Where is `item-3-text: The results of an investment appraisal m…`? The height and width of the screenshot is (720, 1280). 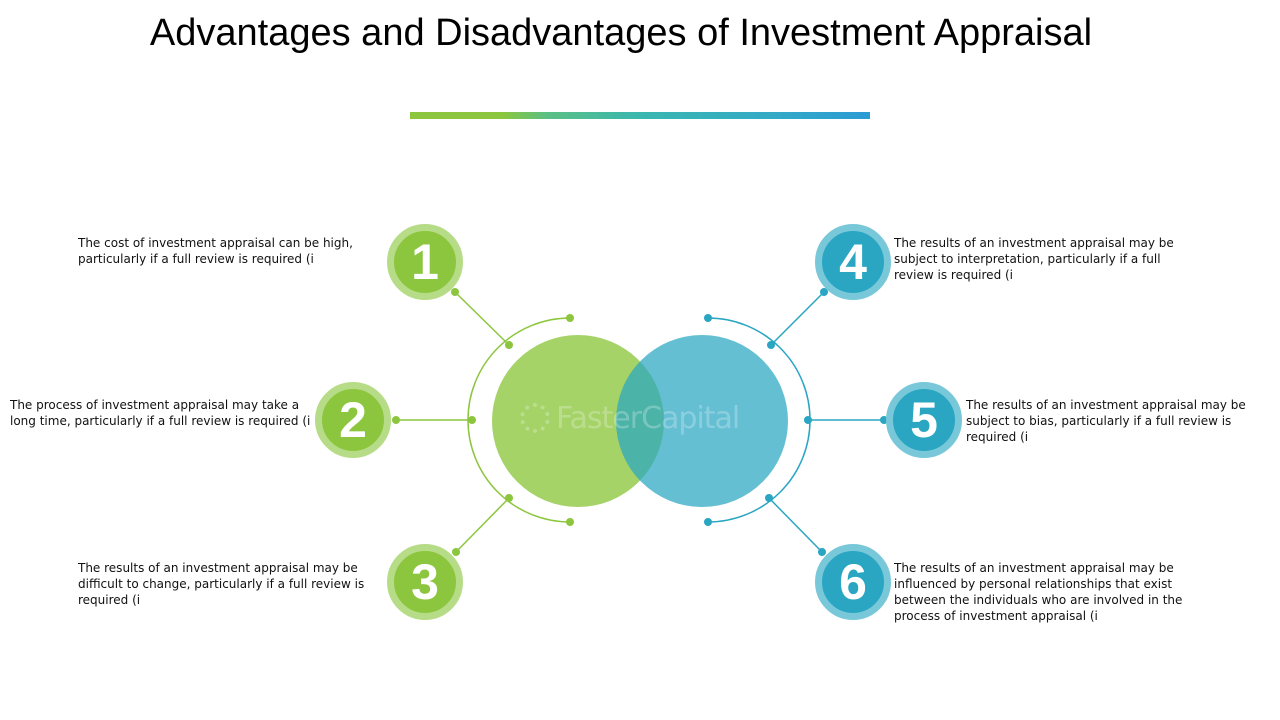
item-3-text: The results of an investment appraisal m… is located at coordinates (221, 584).